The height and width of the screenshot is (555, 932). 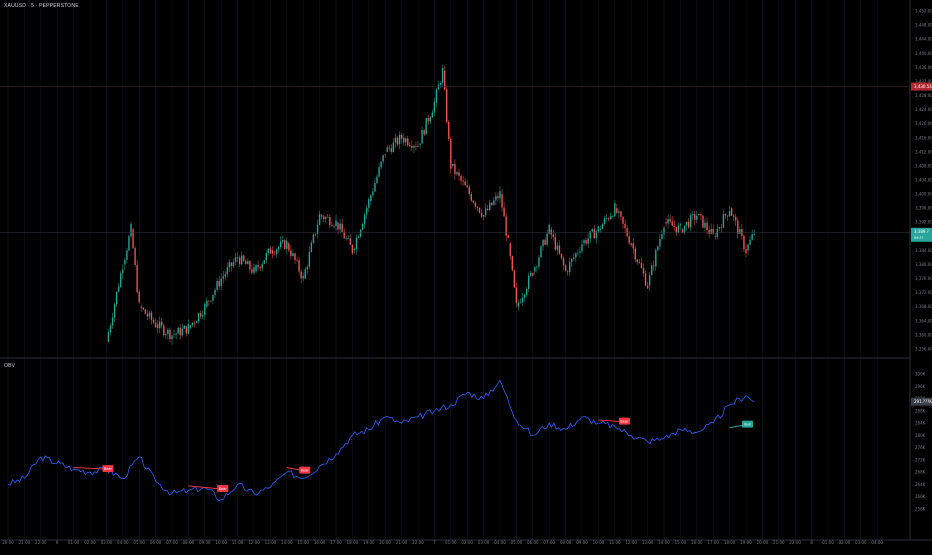 What do you see at coordinates (648, 542) in the screenshot?
I see `time-tick-label: 13:00` at bounding box center [648, 542].